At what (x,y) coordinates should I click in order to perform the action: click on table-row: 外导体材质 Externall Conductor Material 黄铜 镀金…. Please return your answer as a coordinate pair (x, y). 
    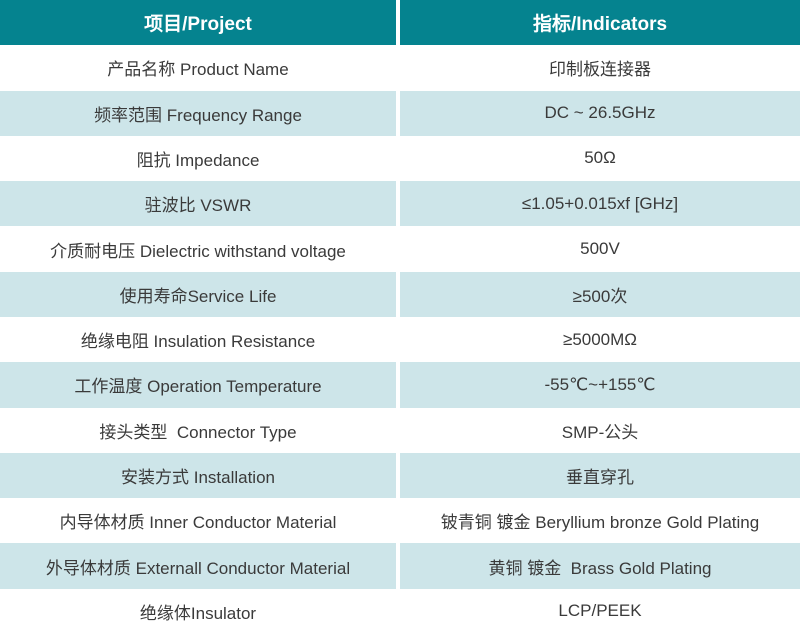
    Looking at the image, I should click on (400, 566).